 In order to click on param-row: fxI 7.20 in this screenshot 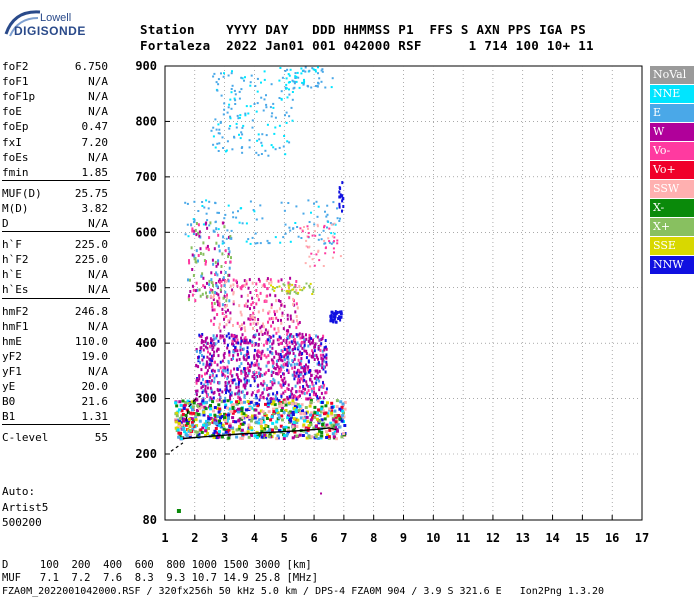, I will do `click(55, 143)`.